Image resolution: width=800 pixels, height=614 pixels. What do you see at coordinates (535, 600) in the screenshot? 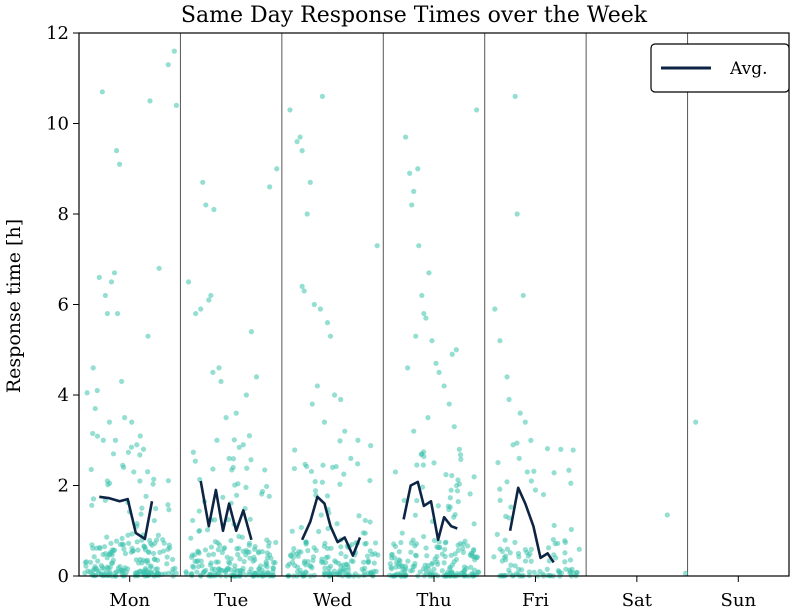
I see `x-tick-label: Fri` at bounding box center [535, 600].